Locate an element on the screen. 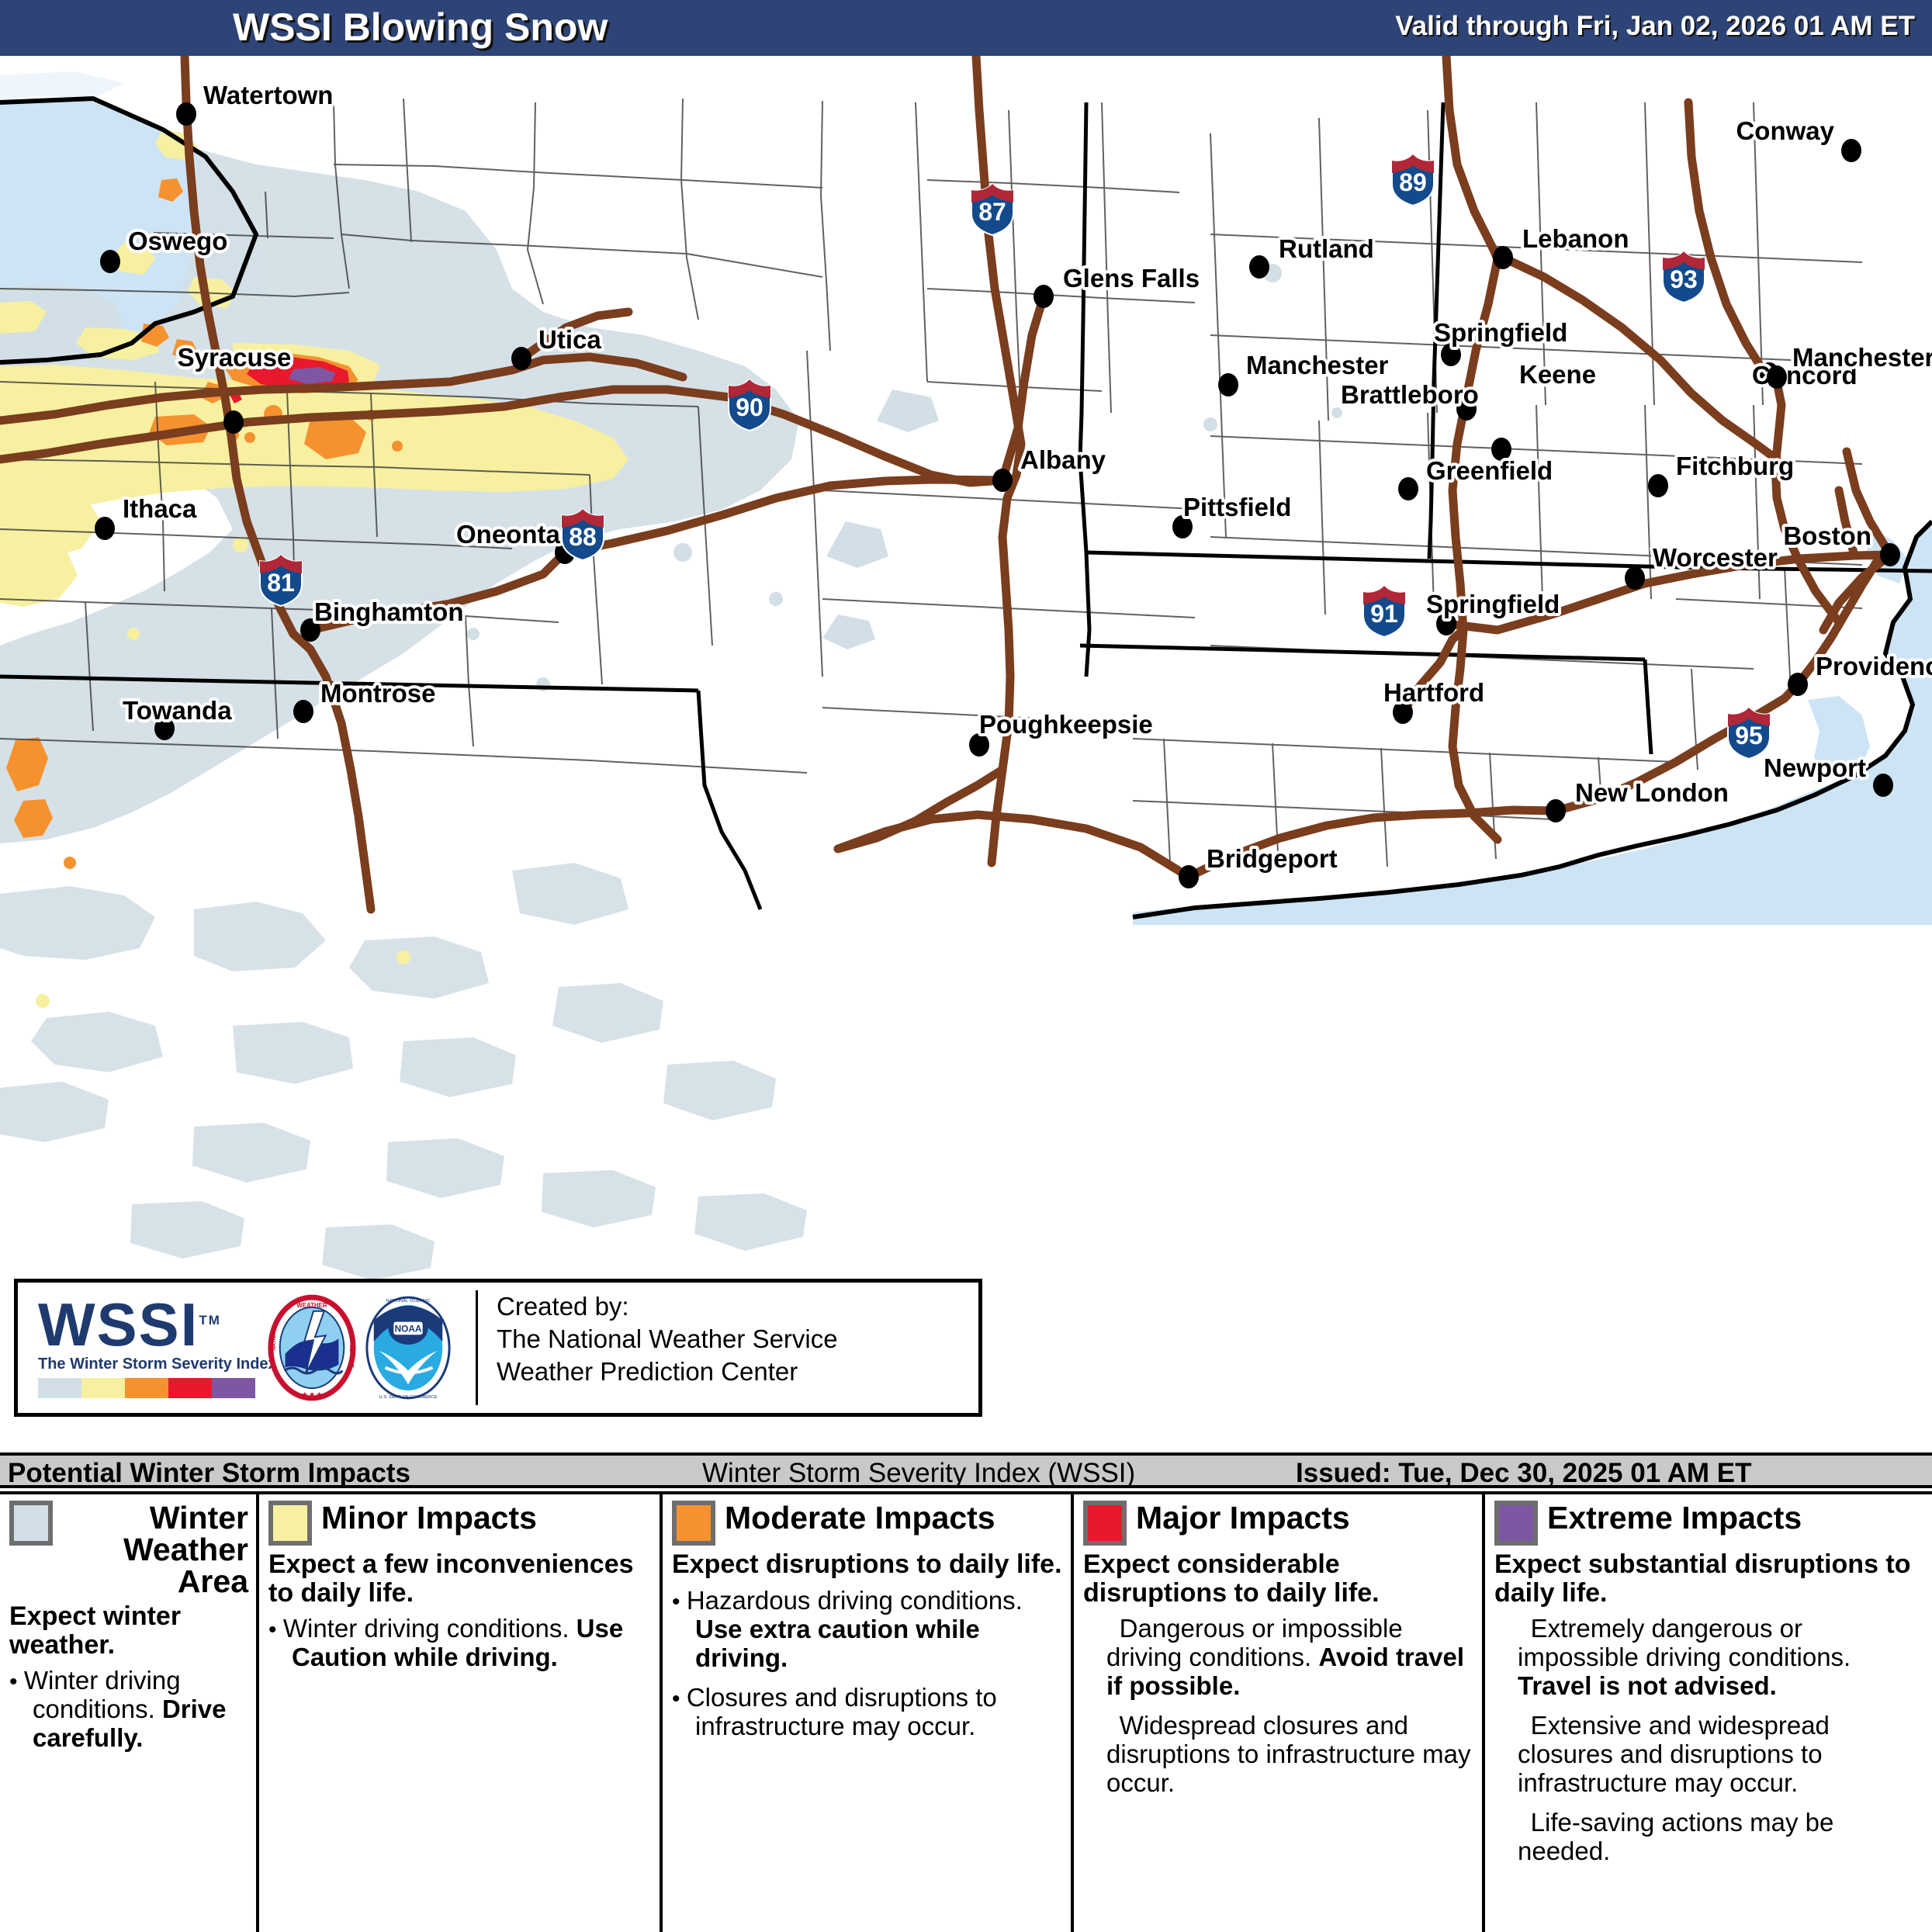  city-label: Newport is located at coordinates (1815, 767).